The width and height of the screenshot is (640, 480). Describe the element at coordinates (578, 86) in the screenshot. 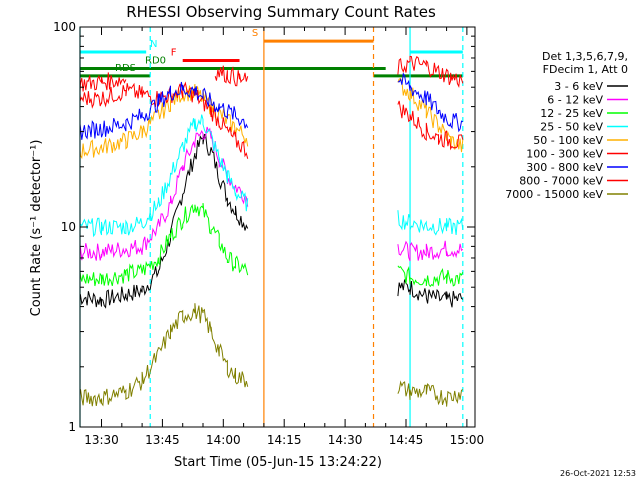

I see `legend-label-0: 3 - 6 keV` at that location.